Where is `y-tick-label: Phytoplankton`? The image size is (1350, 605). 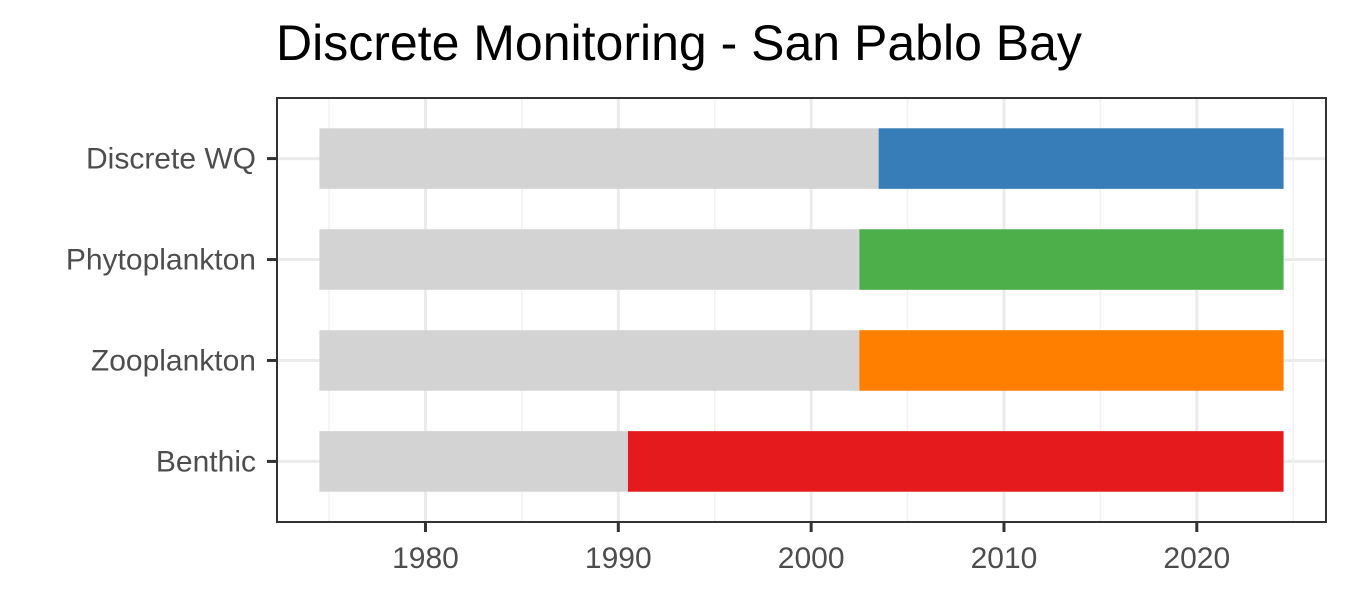 y-tick-label: Phytoplankton is located at coordinates (161, 260).